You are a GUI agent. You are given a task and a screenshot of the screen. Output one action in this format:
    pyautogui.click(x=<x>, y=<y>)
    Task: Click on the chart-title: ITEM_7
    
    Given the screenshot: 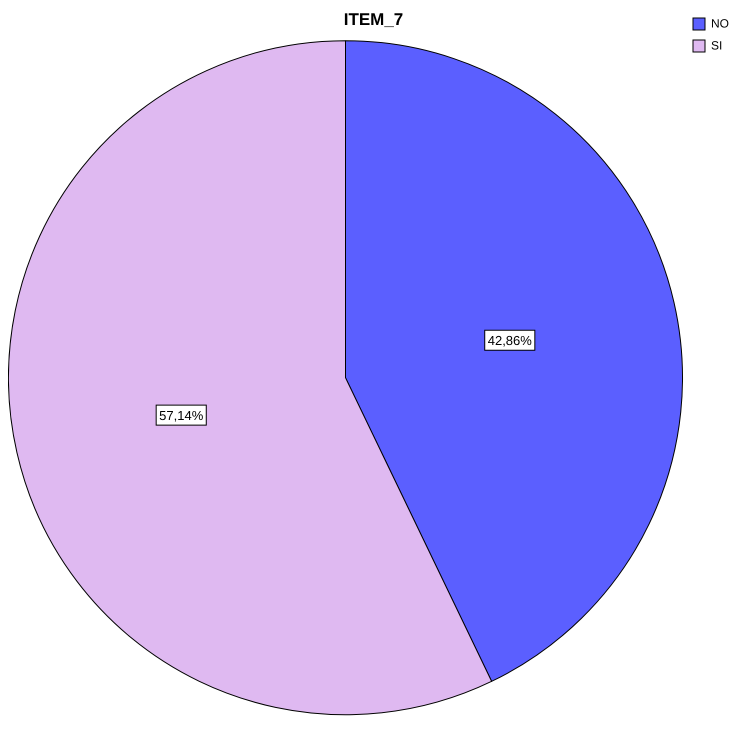 What is the action you would take?
    pyautogui.click(x=374, y=19)
    